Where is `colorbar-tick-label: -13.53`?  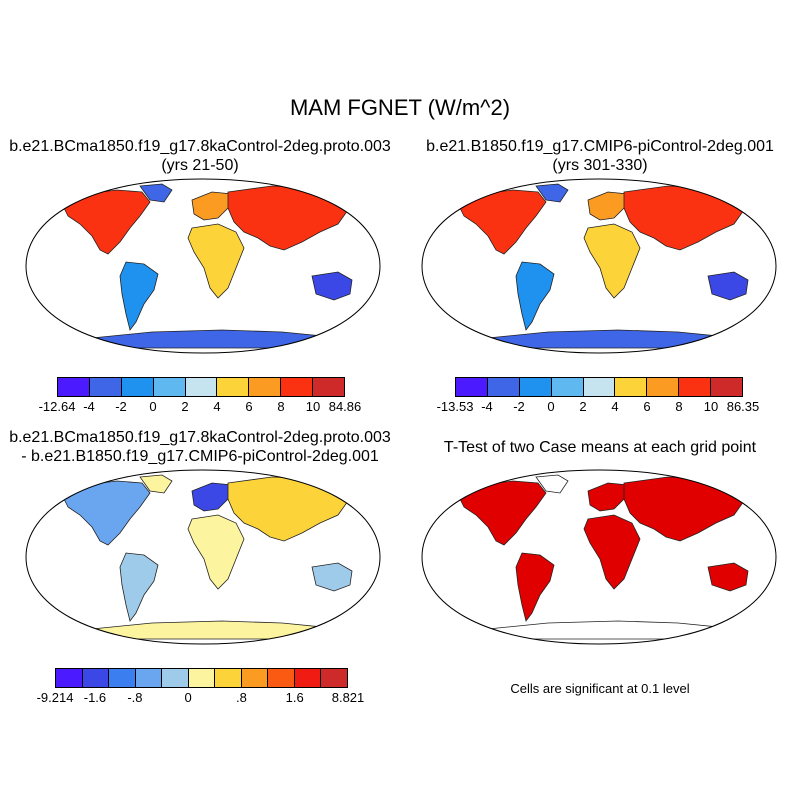 colorbar-tick-label: -13.53 is located at coordinates (455, 406).